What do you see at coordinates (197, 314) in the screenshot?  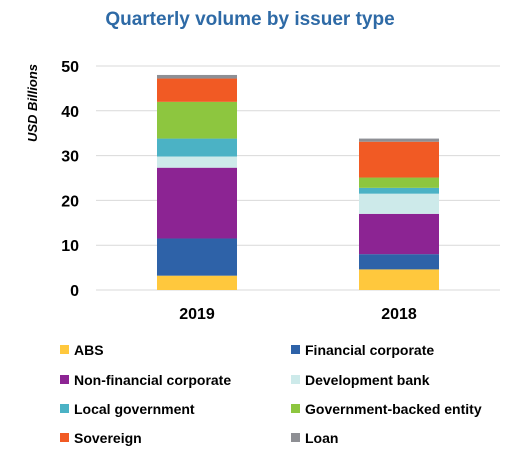 I see `x-tick-label: 2019` at bounding box center [197, 314].